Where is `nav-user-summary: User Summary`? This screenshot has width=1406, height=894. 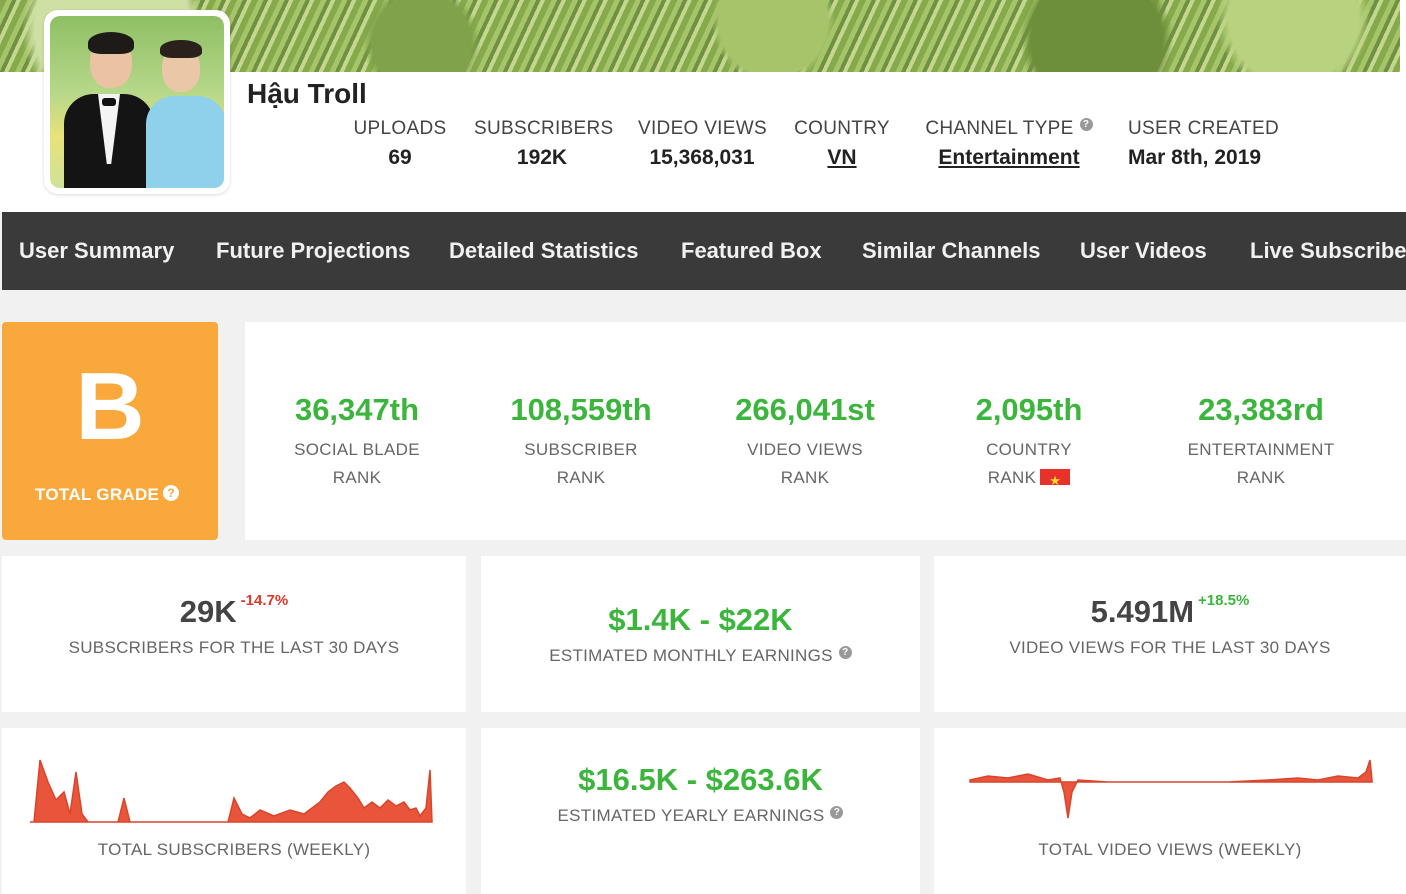 nav-user-summary: User Summary is located at coordinates (97, 250).